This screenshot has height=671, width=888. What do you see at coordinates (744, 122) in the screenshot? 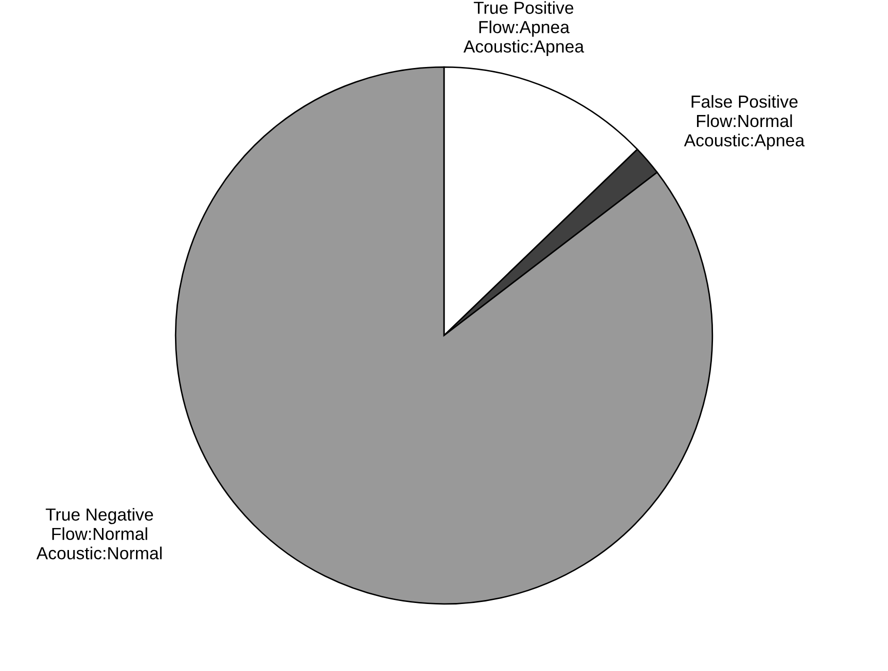
I see `slice-label: False Positive Flow:Normal Acoustic:Apnea` at bounding box center [744, 122].